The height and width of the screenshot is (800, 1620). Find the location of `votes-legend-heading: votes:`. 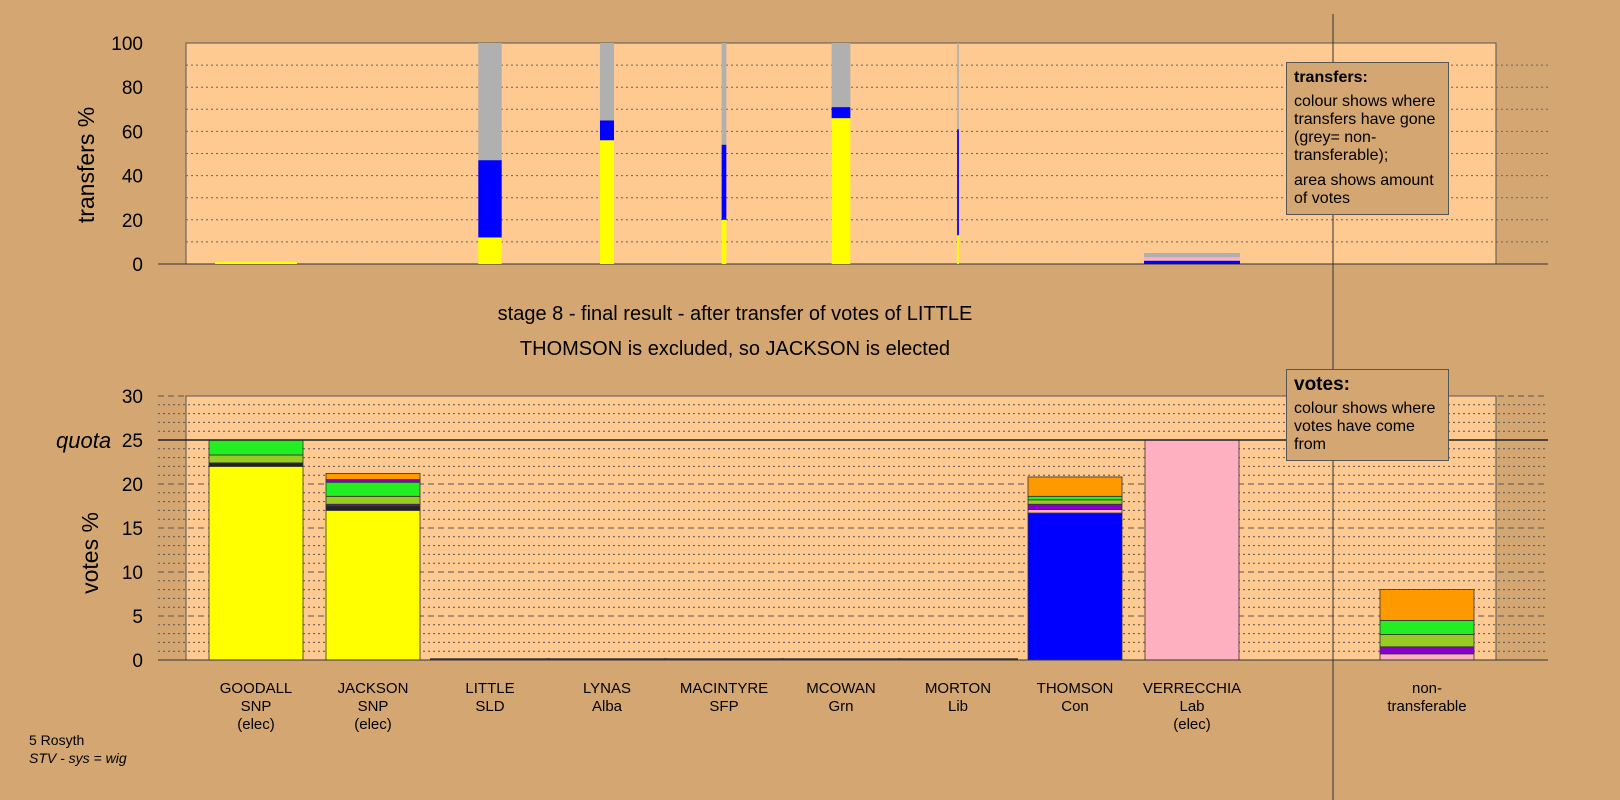

votes-legend-heading: votes: is located at coordinates (1322, 384).